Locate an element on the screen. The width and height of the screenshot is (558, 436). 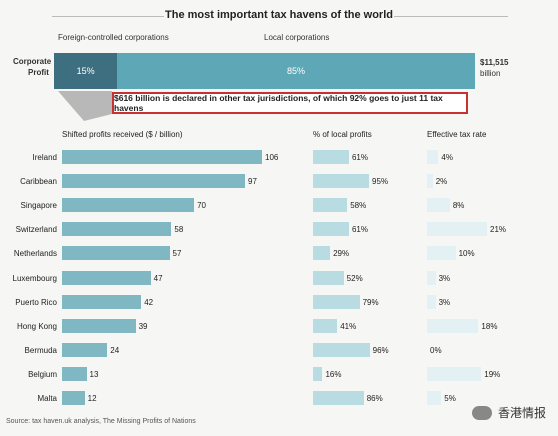
title-rule-left is located at coordinates (108, 16).